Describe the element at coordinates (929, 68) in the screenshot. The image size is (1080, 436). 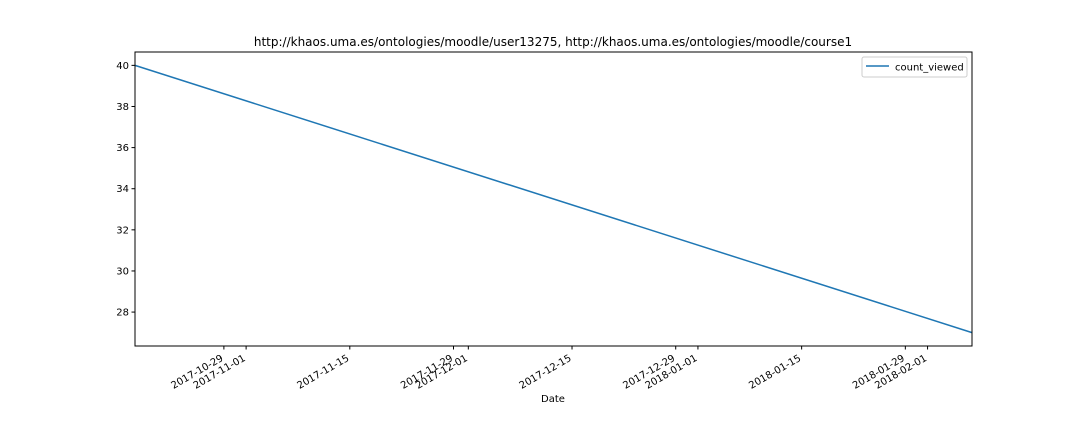
I see `legend-label-count-viewed: count_viewed` at that location.